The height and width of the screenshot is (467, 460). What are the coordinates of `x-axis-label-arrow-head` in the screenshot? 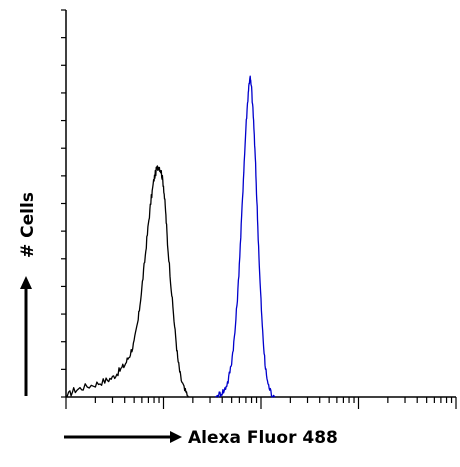 It's located at (176, 437).